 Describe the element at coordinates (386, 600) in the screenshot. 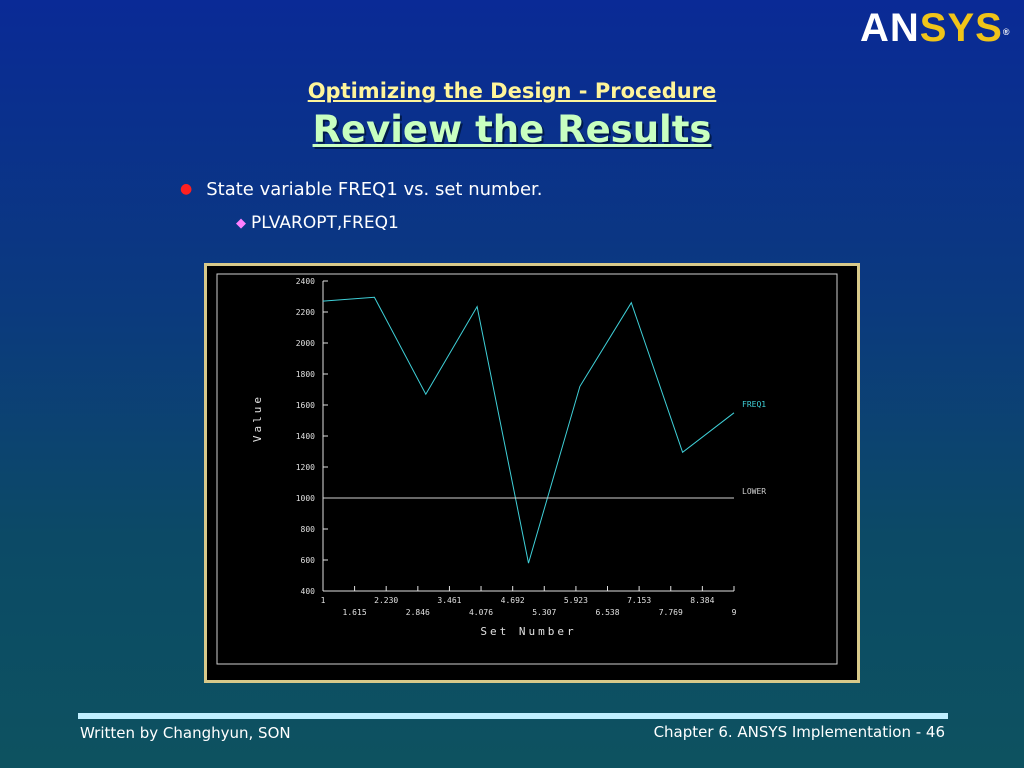

I see `x-tick-label: 2.230` at that location.